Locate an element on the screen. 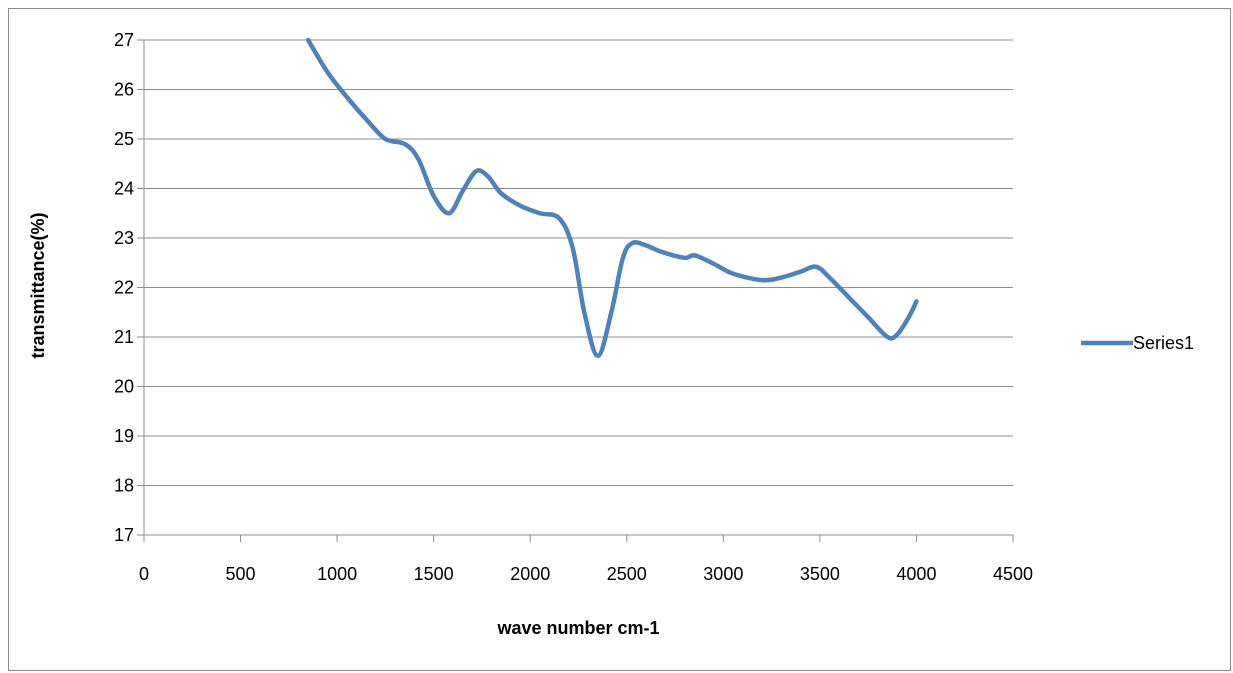 Image resolution: width=1233 pixels, height=673 pixels. x-tick-label-4000: 4000 is located at coordinates (916, 574).